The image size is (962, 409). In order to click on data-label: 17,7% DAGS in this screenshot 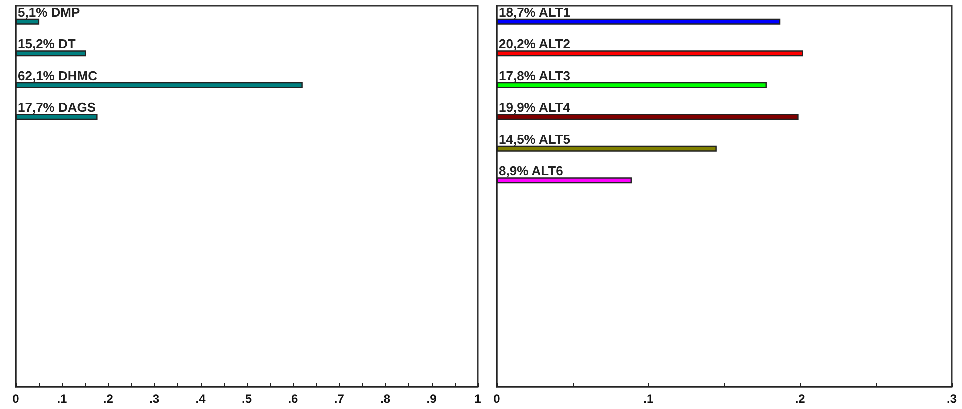, I will do `click(57, 108)`.